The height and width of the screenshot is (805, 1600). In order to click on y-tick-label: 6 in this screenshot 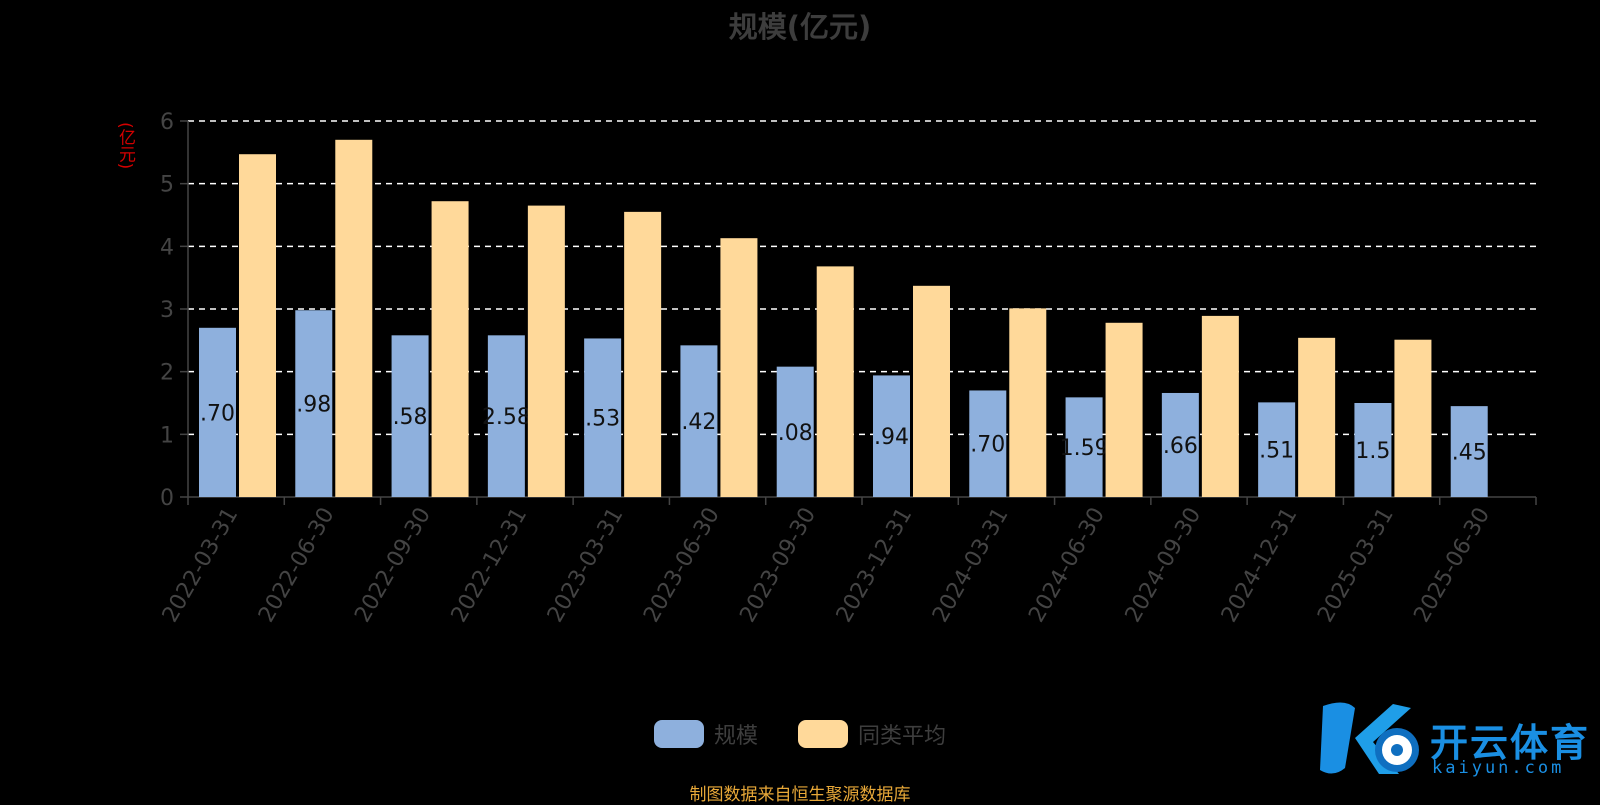, I will do `click(167, 122)`.